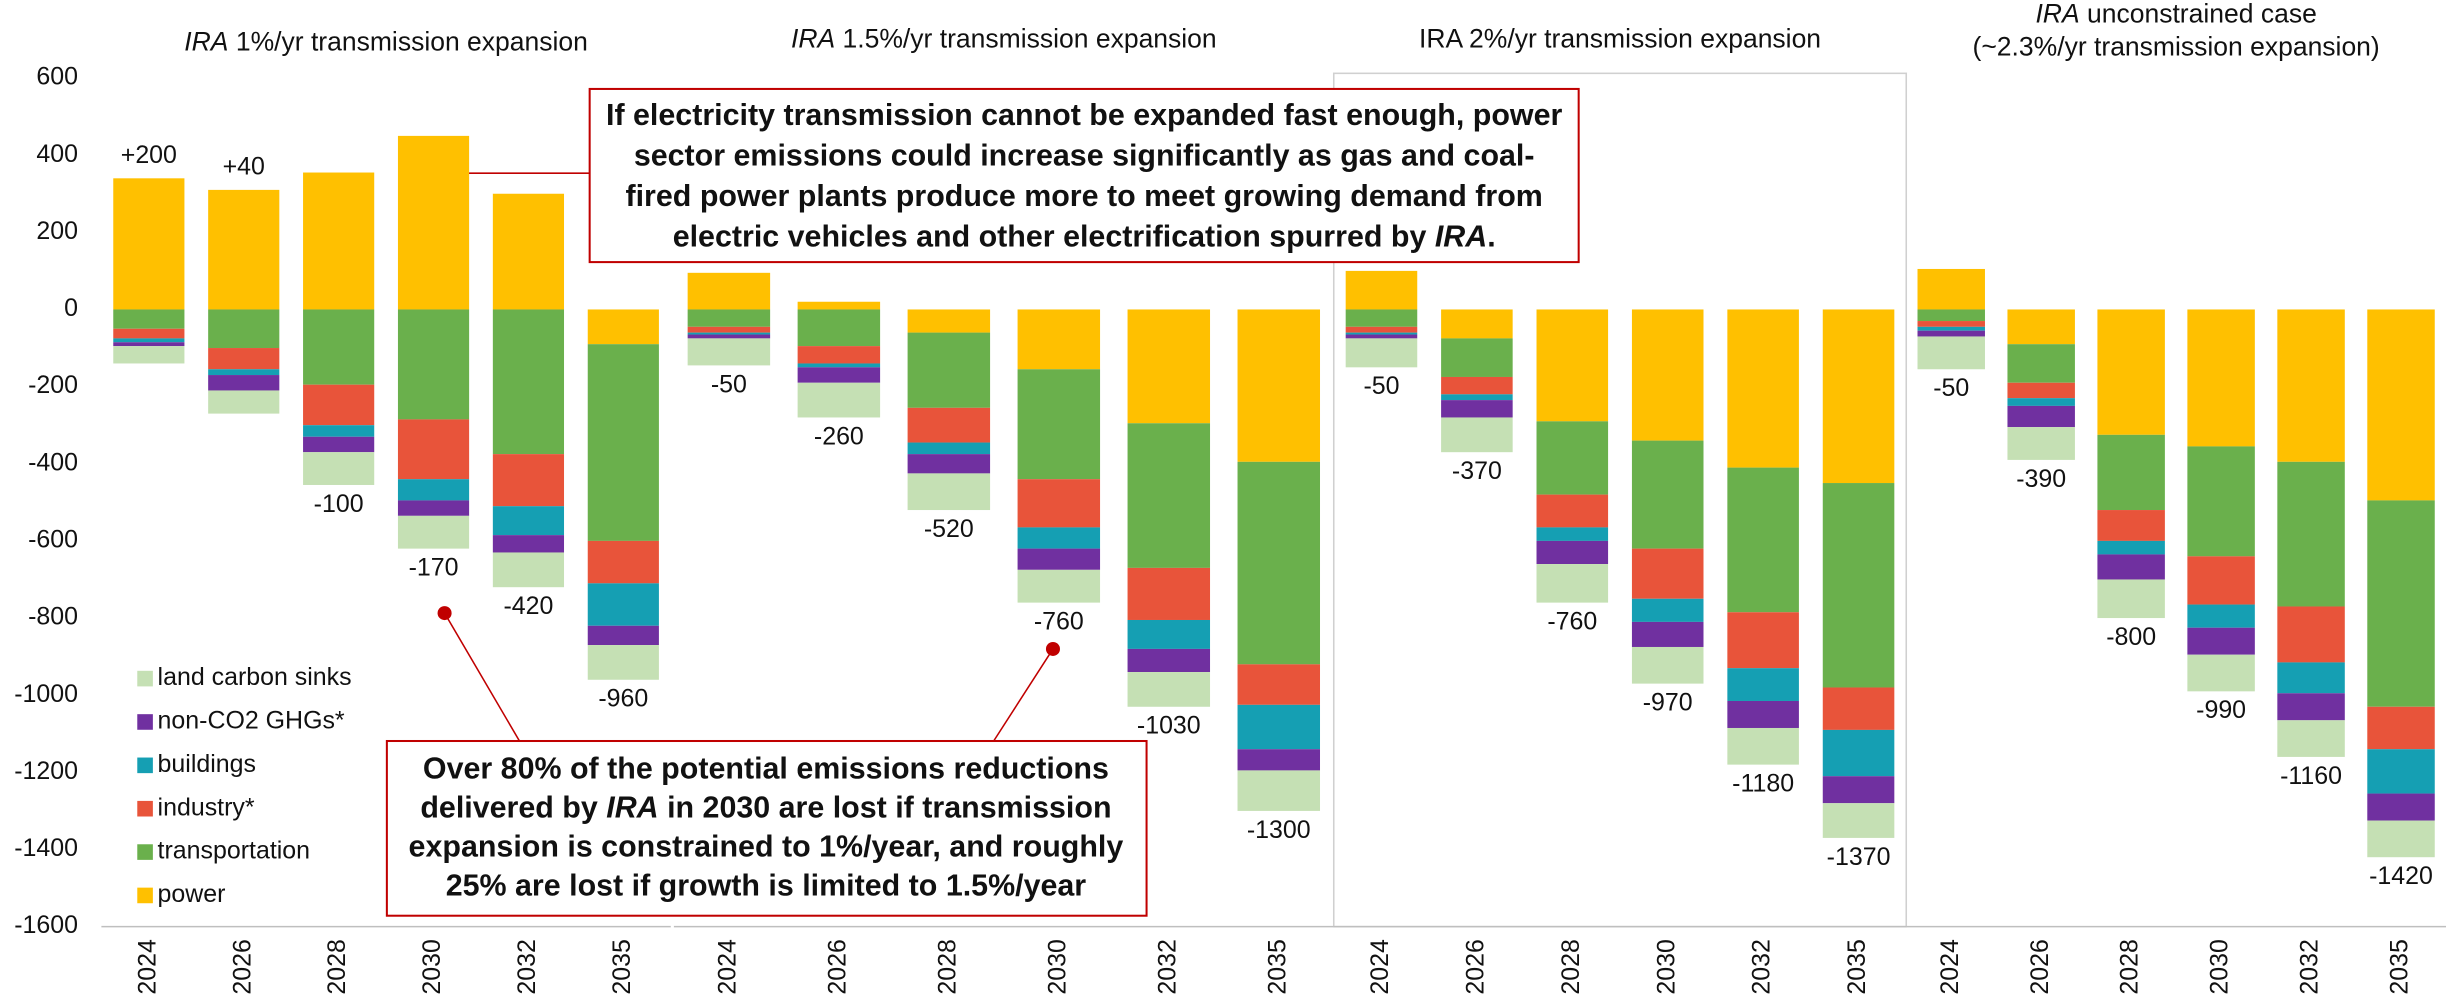 This screenshot has height=1007, width=2446. What do you see at coordinates (207, 764) in the screenshot?
I see `legend-label: buildings` at bounding box center [207, 764].